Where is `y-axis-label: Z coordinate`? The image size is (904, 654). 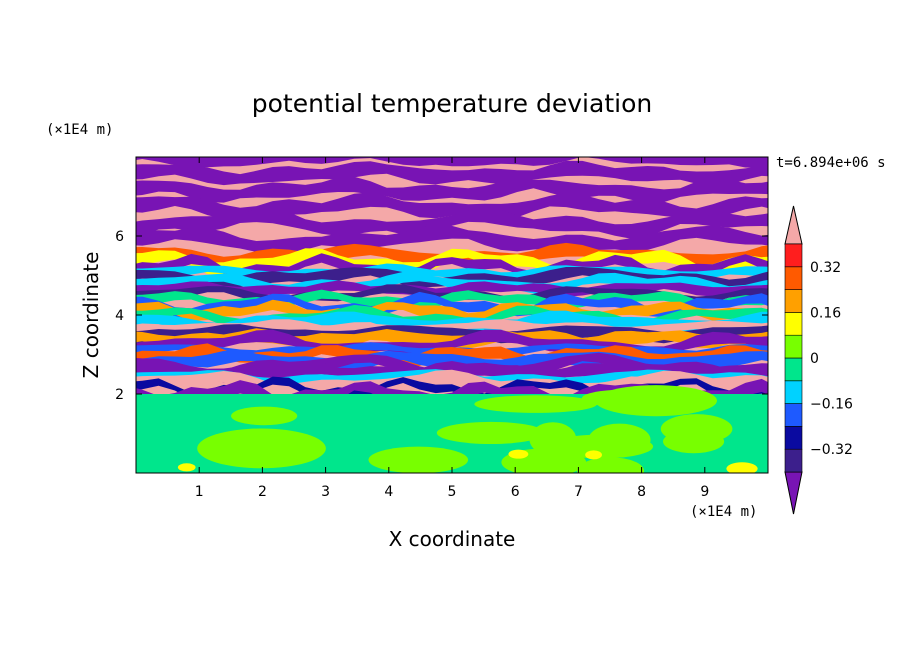
y-axis-label: Z coordinate is located at coordinates (91, 315).